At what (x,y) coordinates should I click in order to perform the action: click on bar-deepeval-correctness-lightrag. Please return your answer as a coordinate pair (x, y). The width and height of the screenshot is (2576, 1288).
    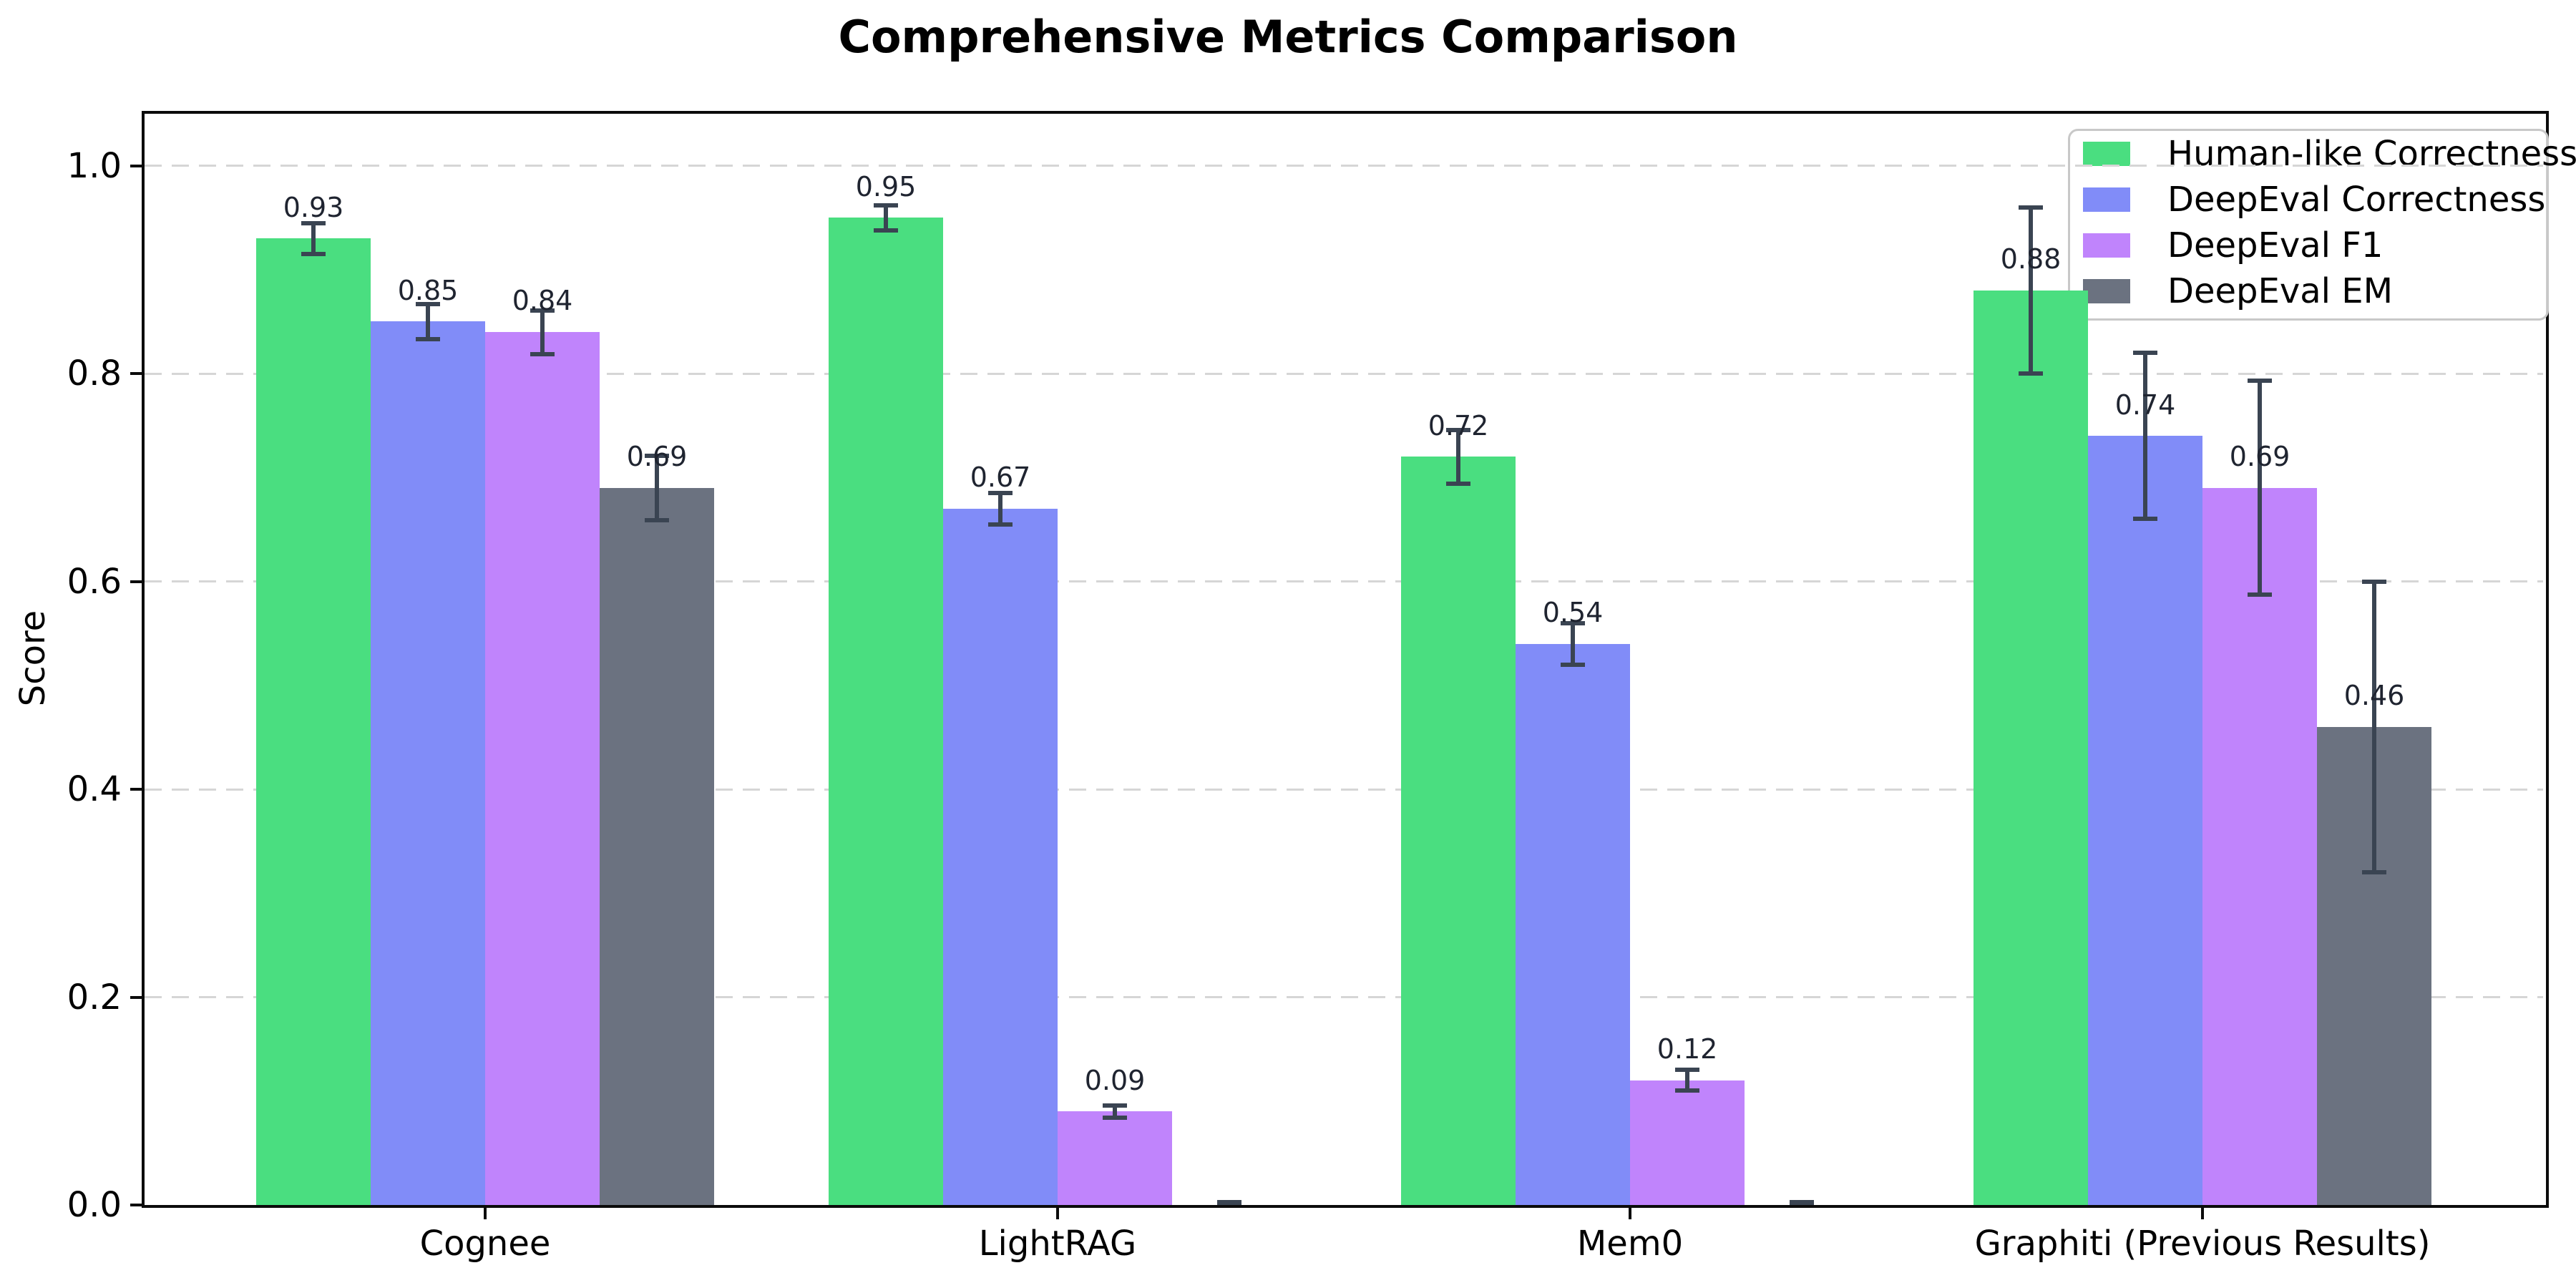
    Looking at the image, I should click on (1000, 856).